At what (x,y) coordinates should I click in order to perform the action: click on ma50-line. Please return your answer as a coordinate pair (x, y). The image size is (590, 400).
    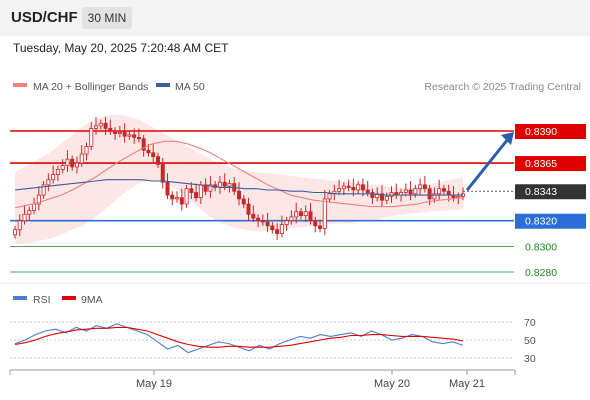
    Looking at the image, I should click on (238, 187).